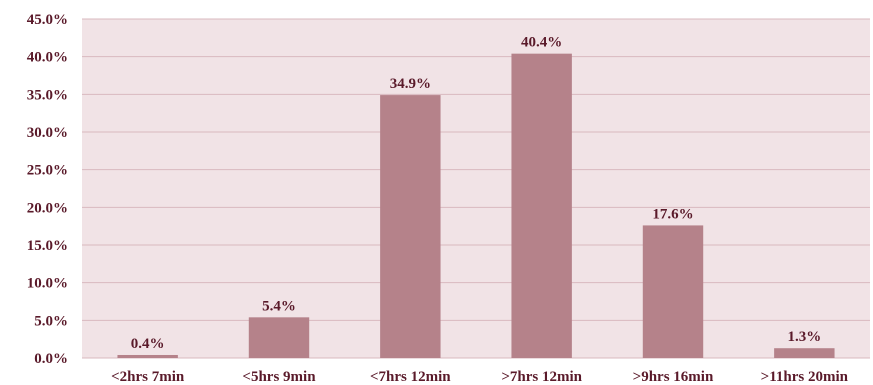  What do you see at coordinates (148, 344) in the screenshot?
I see `data-label: 0.4%` at bounding box center [148, 344].